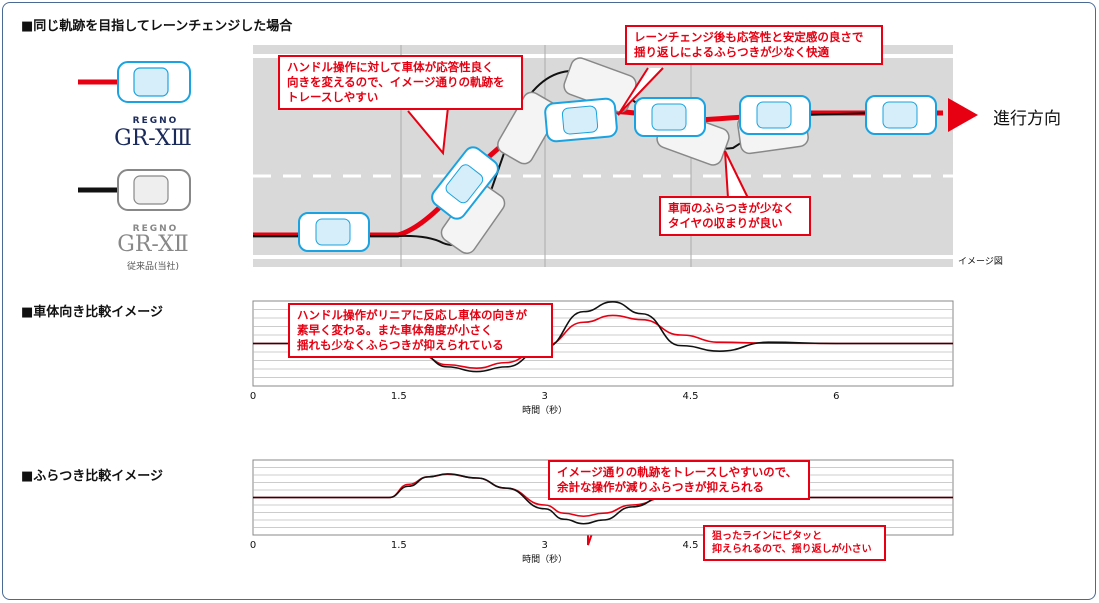 This screenshot has height=603, width=1099. Describe the element at coordinates (836, 396) in the screenshot. I see `x-tick-label: 6` at that location.